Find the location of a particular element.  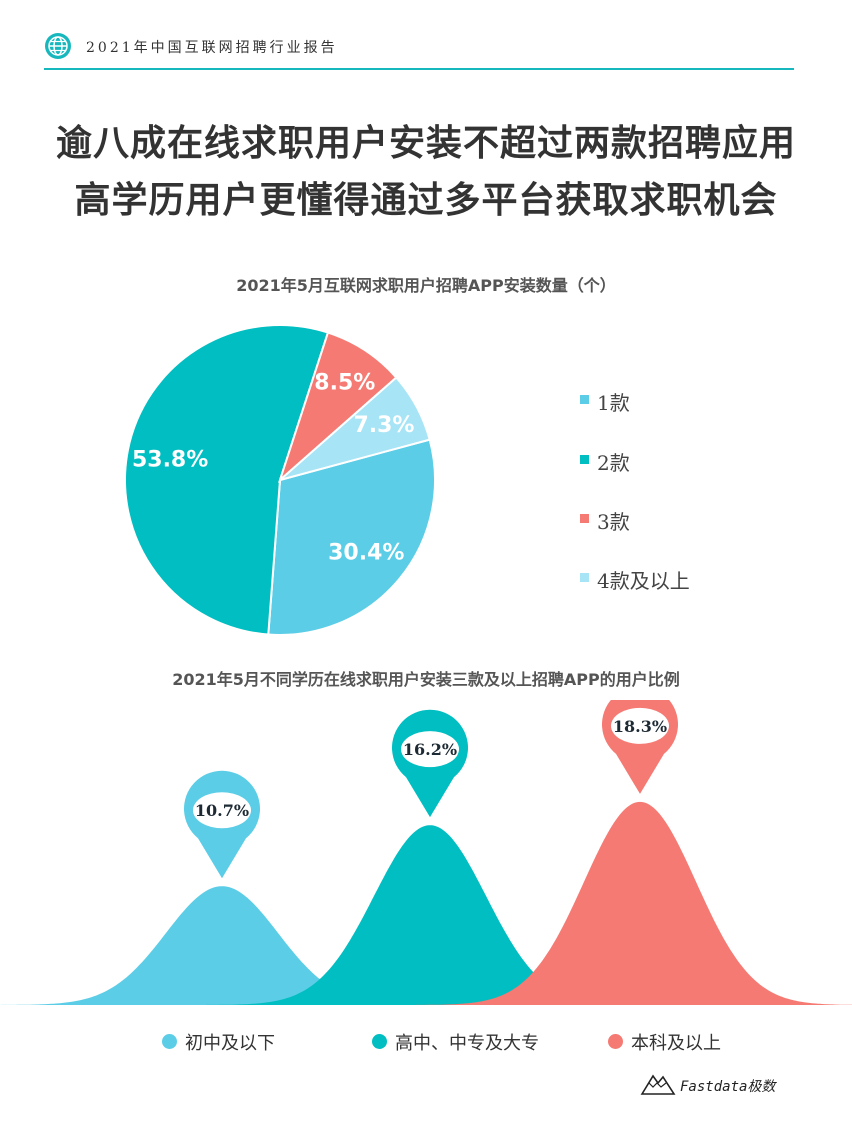

brand-logo: Fastdata极数 is located at coordinates (725, 1085).